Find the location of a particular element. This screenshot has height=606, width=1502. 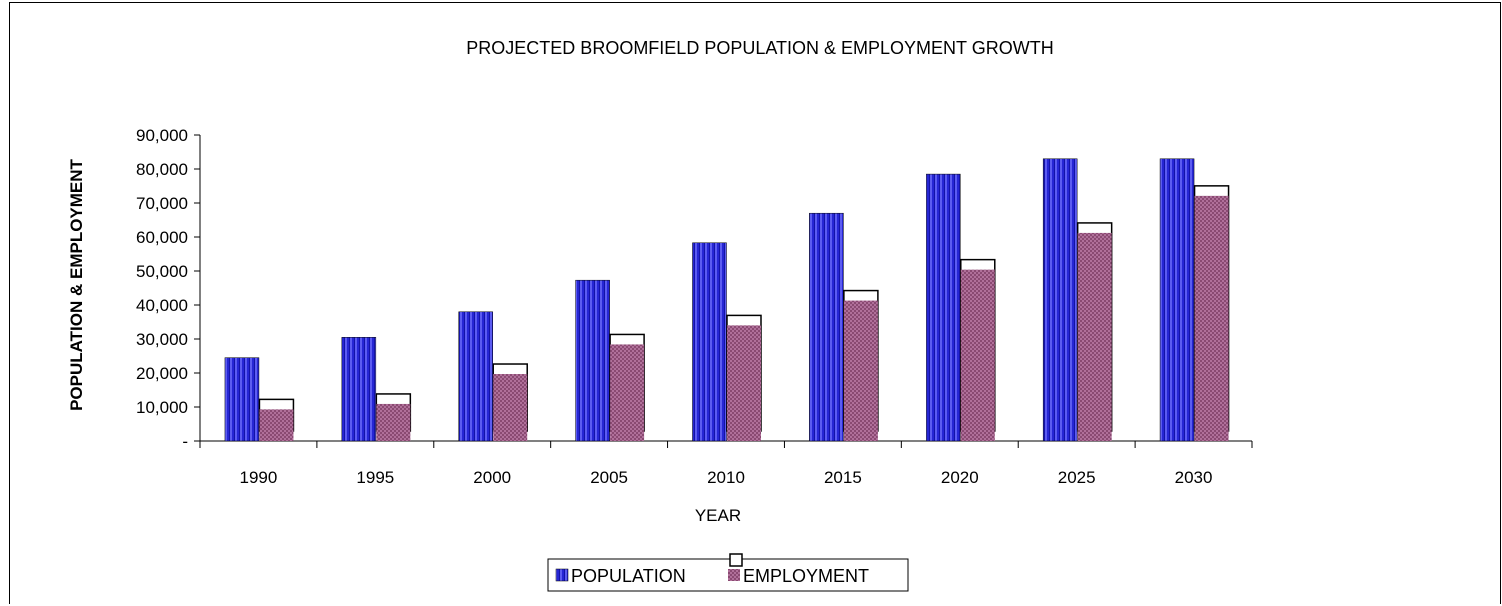

y-tick-label: 20,000 is located at coordinates (162, 373).